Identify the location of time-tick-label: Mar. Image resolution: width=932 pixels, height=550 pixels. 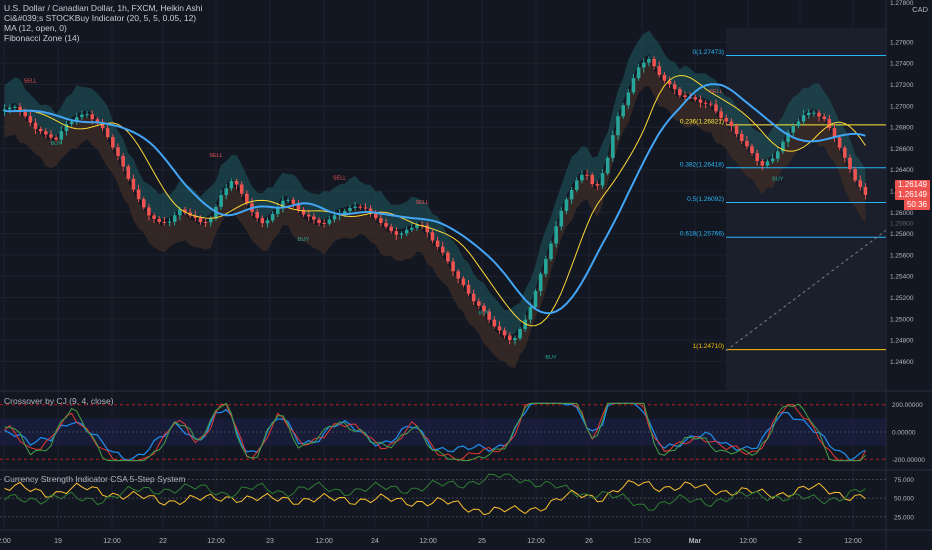
(695, 541).